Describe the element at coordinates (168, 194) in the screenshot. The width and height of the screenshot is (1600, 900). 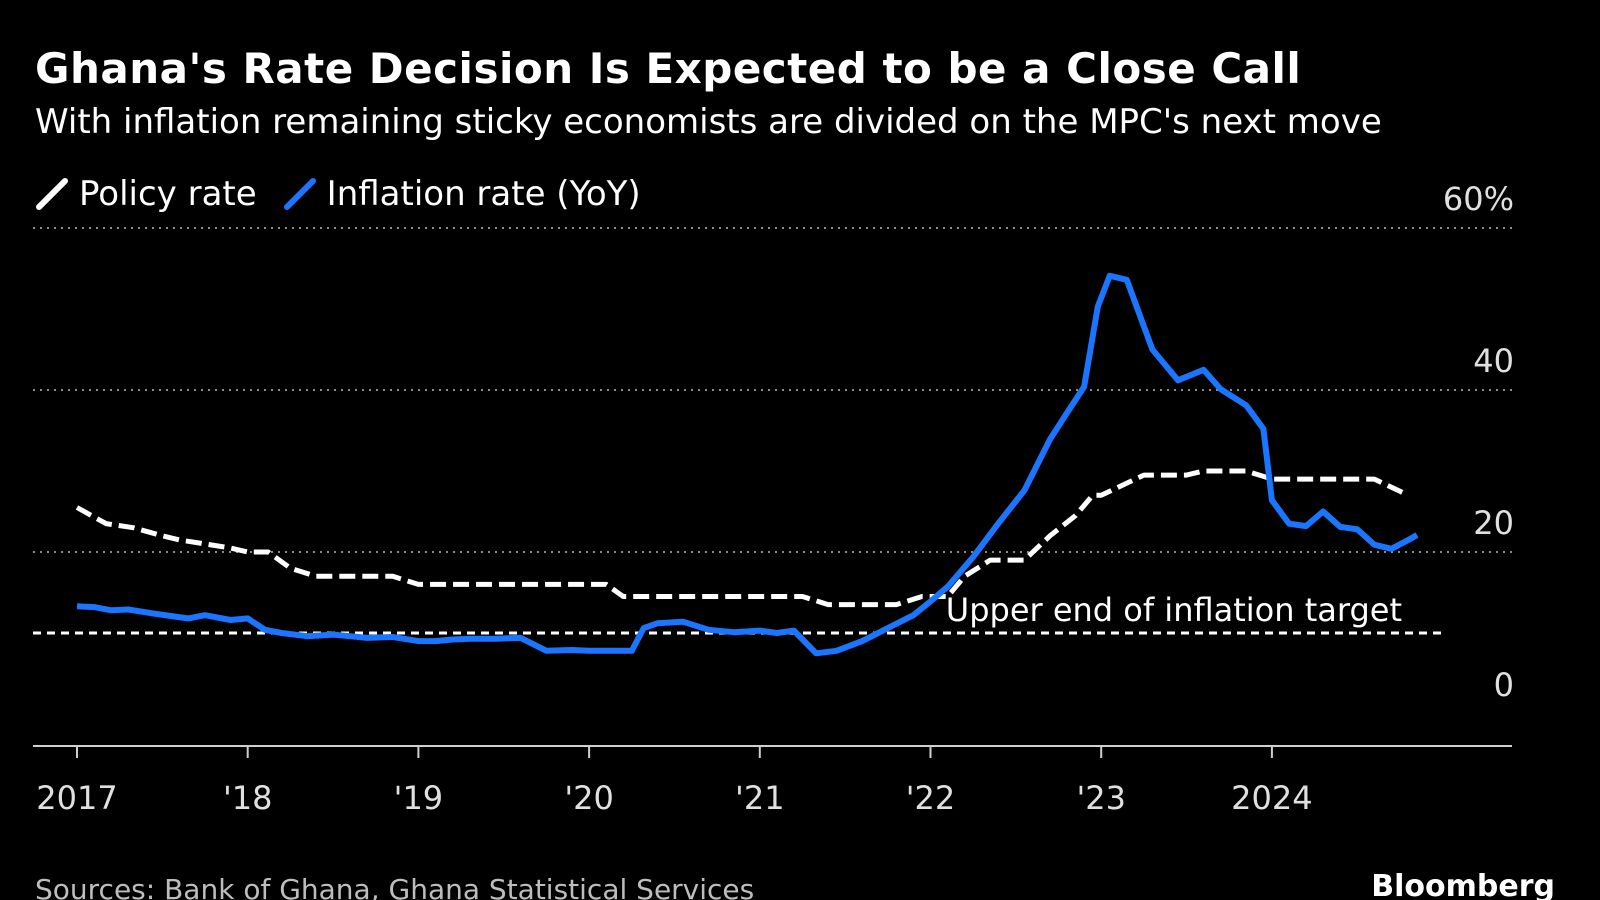
I see `legend-label-policy-rate: Policy rate` at that location.